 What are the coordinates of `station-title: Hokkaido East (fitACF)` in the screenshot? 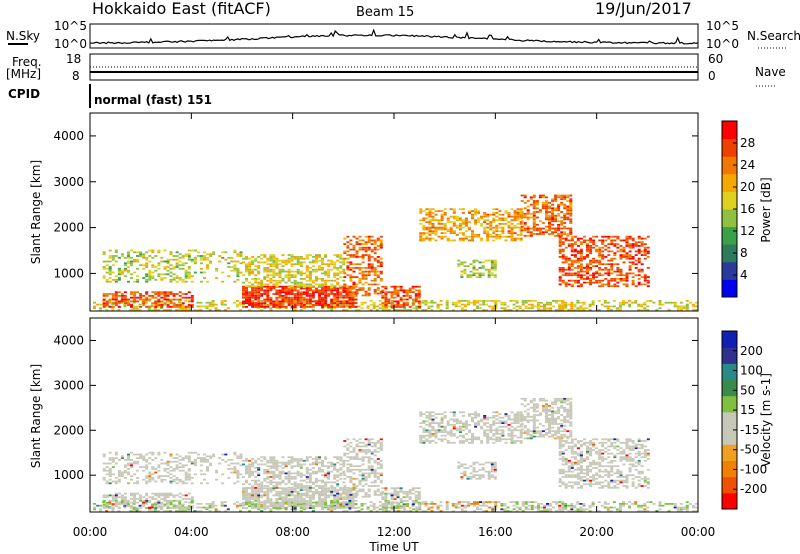 It's located at (181, 9).